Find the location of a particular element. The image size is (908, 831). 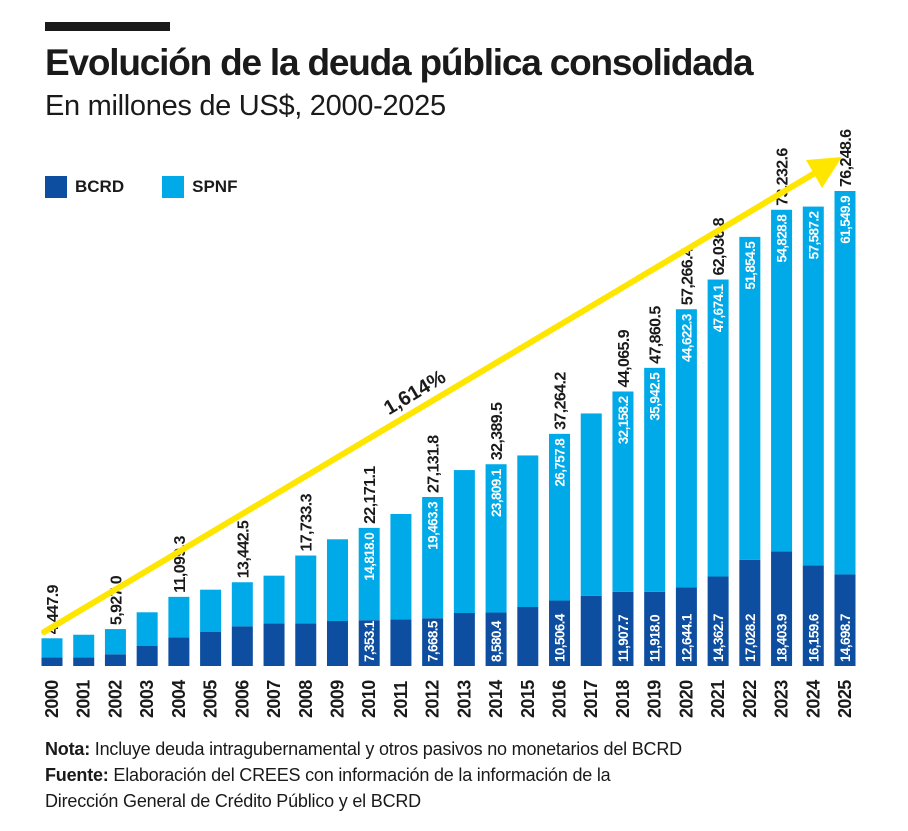

bar-bcrd-2023 is located at coordinates (782, 608).